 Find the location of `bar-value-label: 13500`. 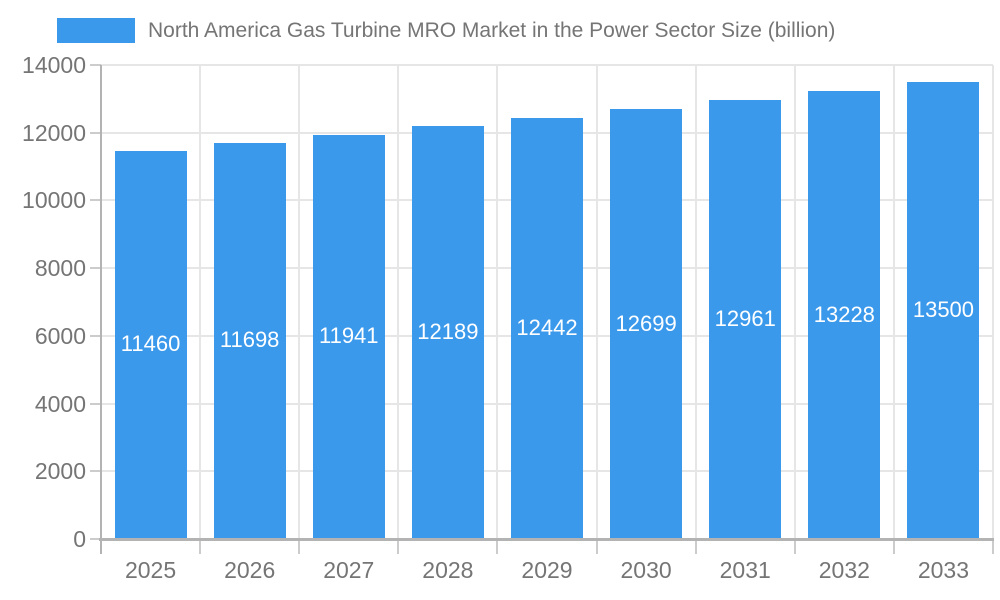

bar-value-label: 13500 is located at coordinates (943, 309).